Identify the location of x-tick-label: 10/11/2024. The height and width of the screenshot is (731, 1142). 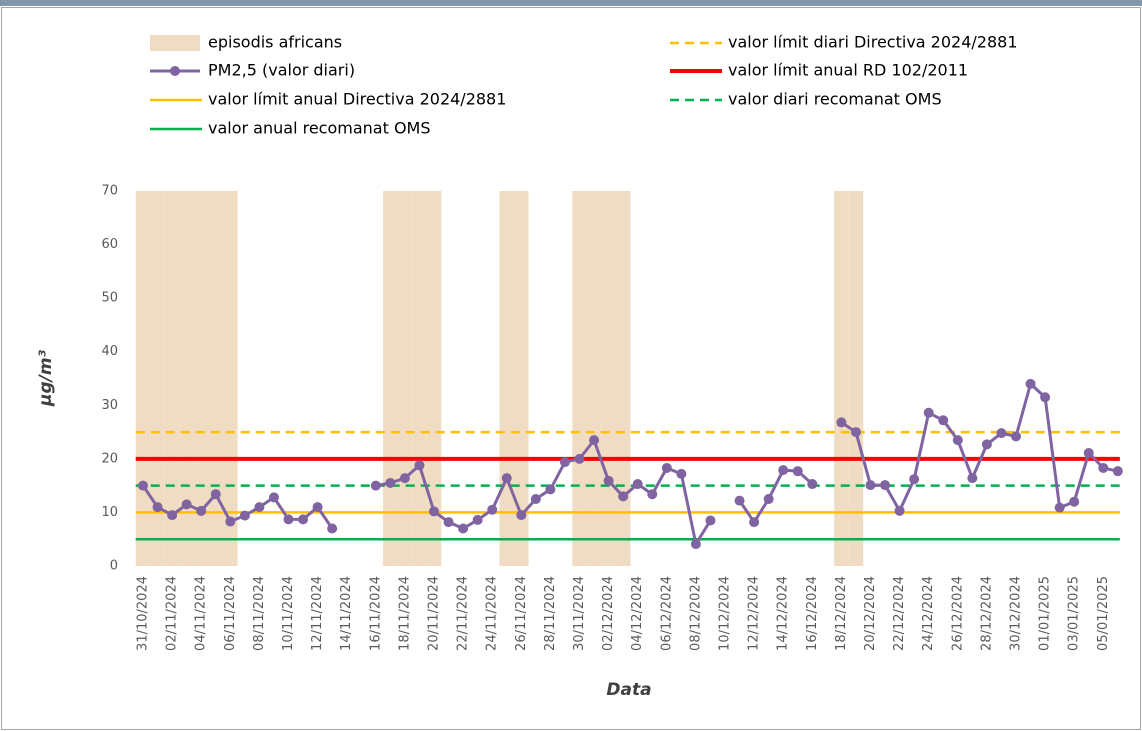
(288, 613).